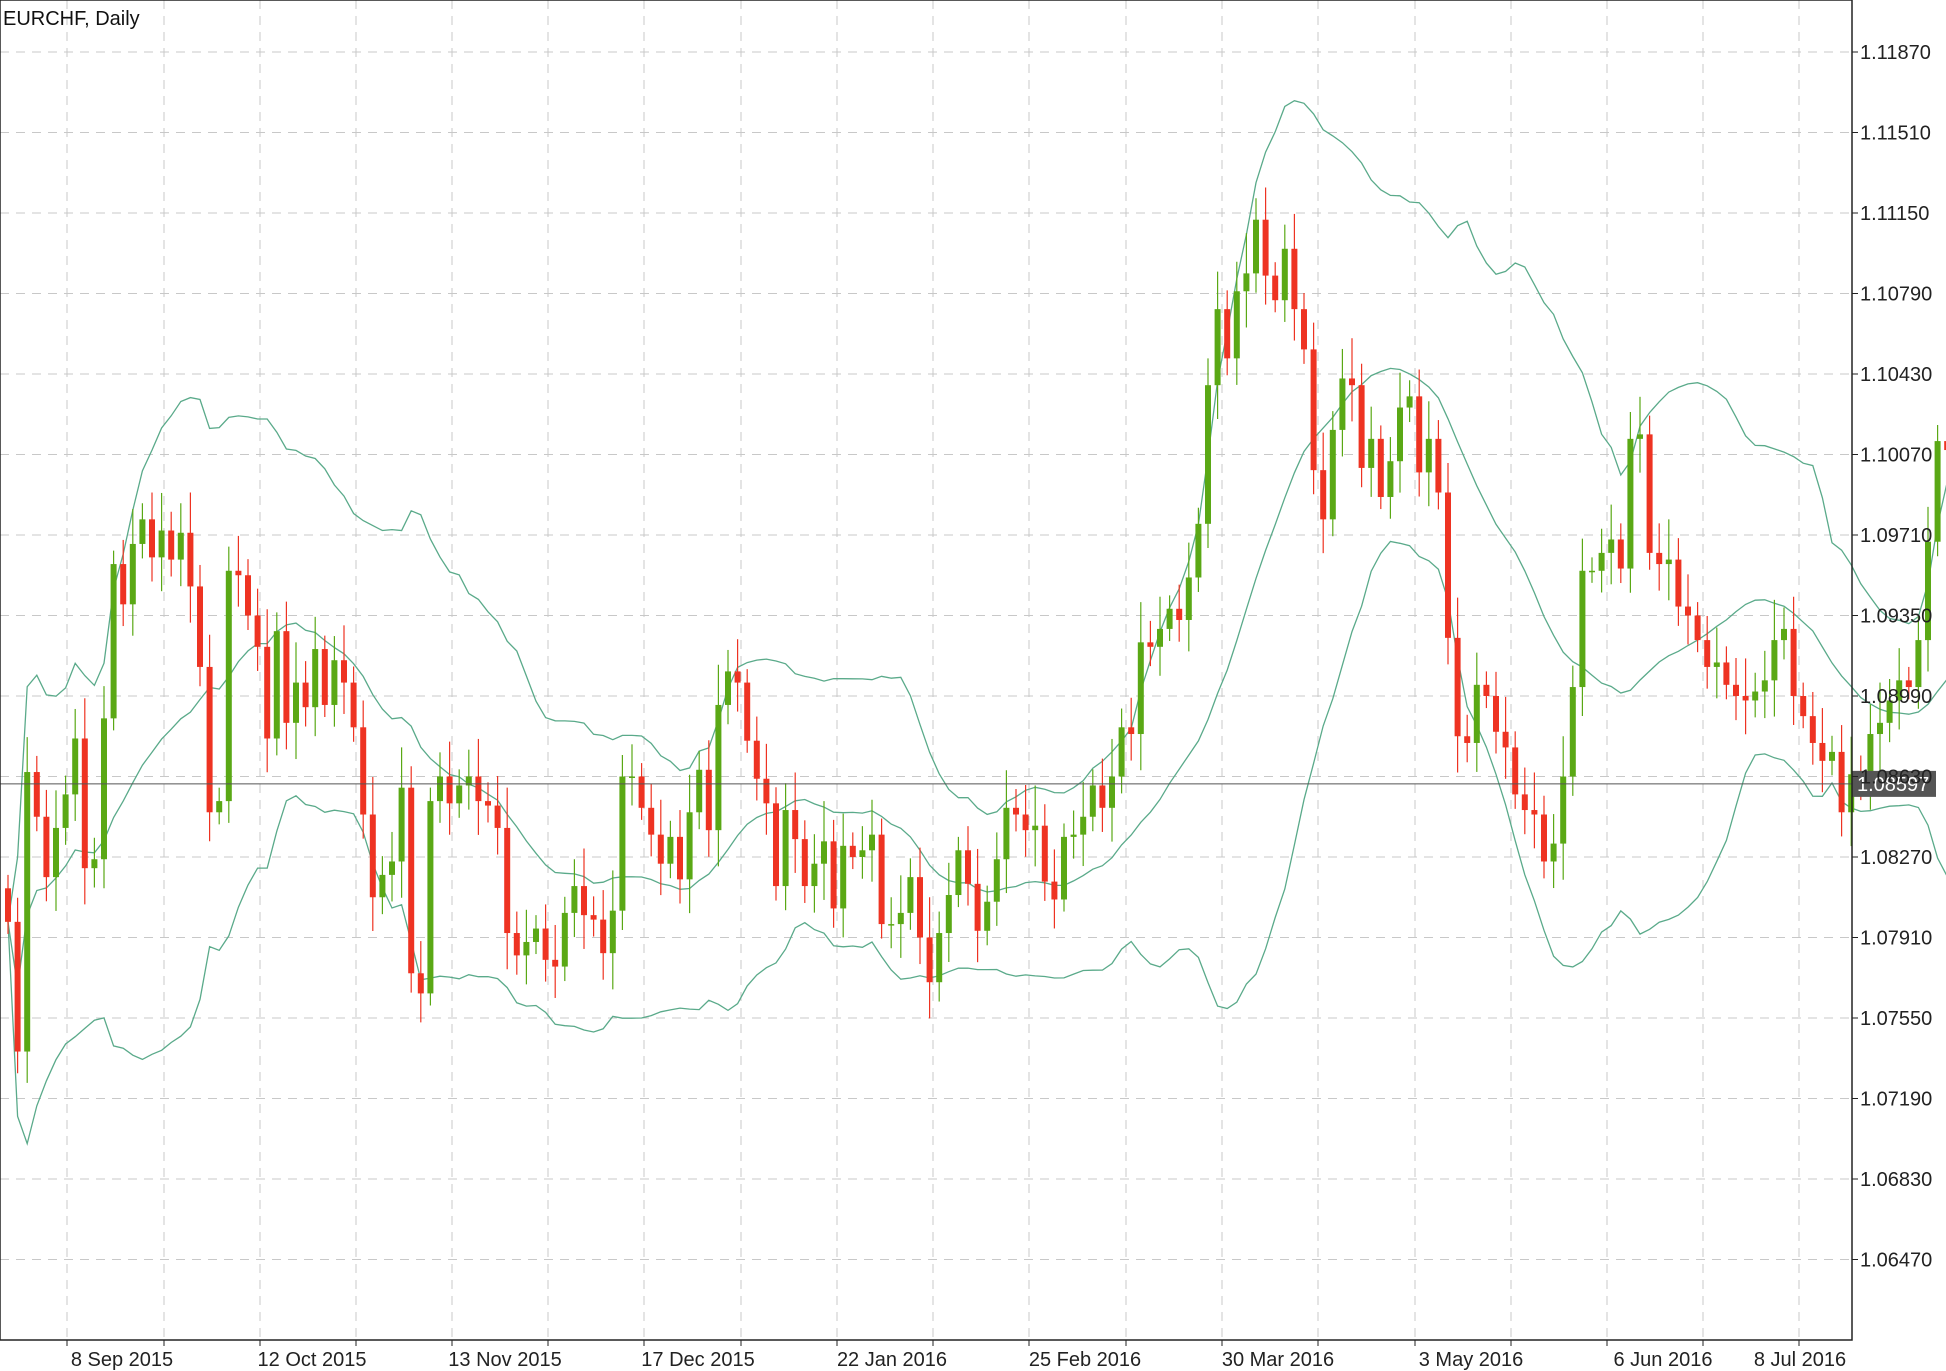 Image resolution: width=1946 pixels, height=1371 pixels. I want to click on x-tick-label: 17 Dec 2015, so click(697, 1360).